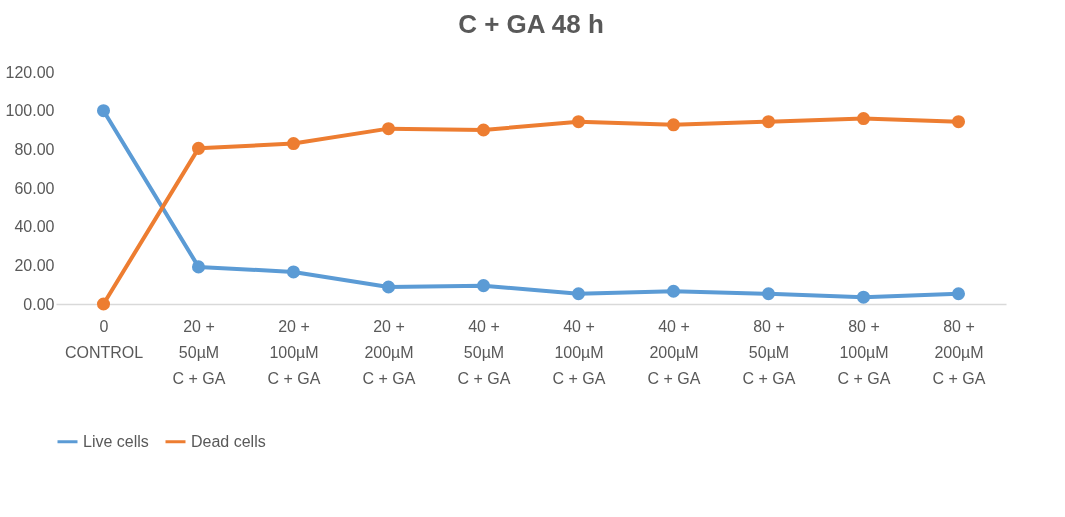 Image resolution: width=1065 pixels, height=517 pixels. Describe the element at coordinates (959, 352) in the screenshot. I see `x-tick-label: 80 + 200µM C + GA` at that location.